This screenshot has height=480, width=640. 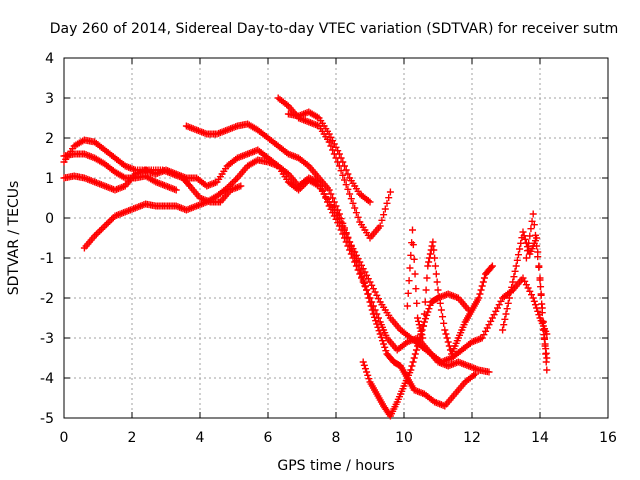 I want to click on y-tick-label: 3, so click(x=49, y=99).